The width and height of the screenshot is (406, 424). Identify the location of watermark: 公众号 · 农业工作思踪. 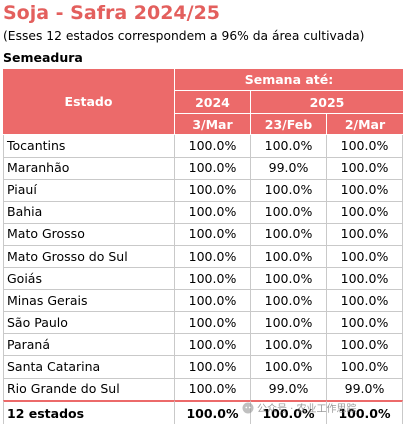
(299, 410).